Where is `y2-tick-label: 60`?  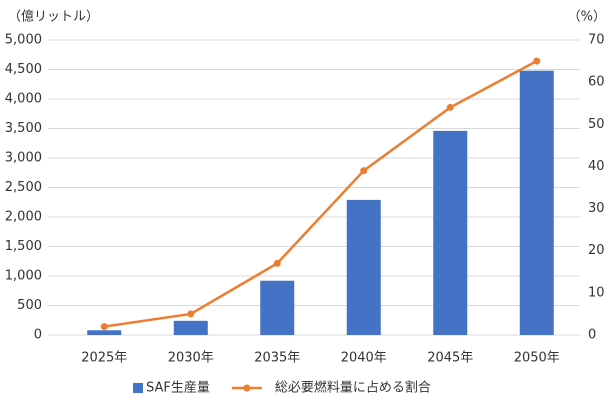
y2-tick-label: 60 is located at coordinates (596, 82).